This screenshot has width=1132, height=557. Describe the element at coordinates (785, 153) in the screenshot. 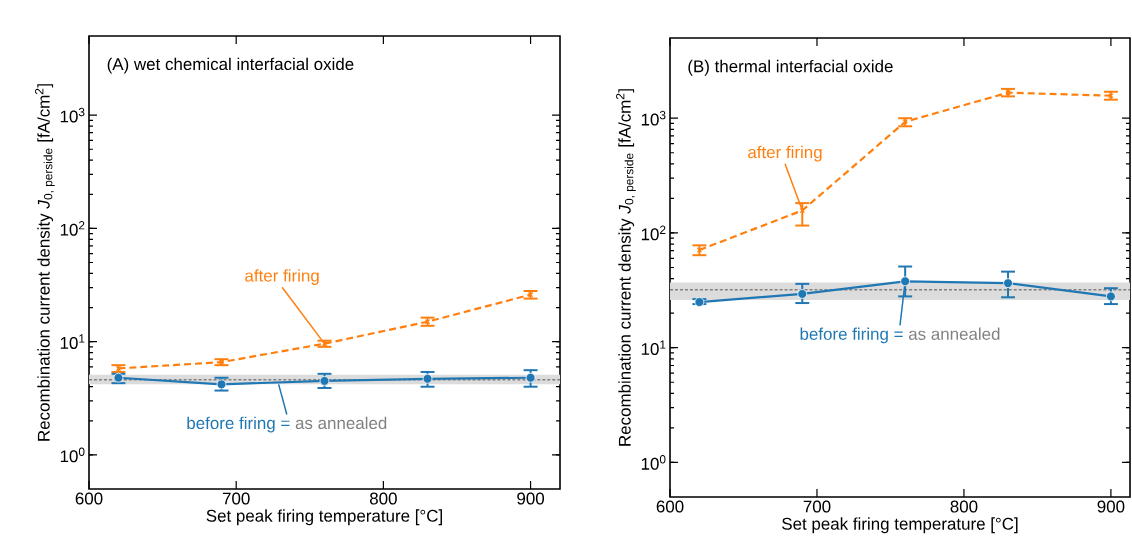

I see `series-label: after firing` at that location.